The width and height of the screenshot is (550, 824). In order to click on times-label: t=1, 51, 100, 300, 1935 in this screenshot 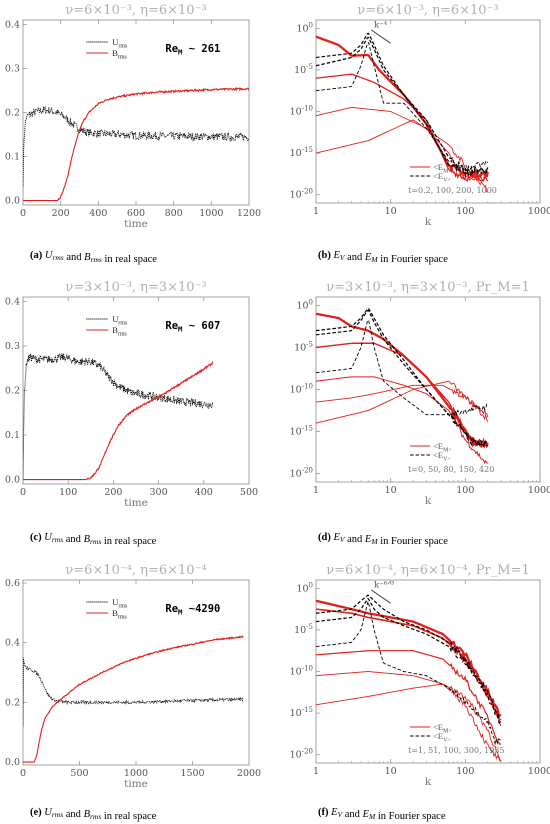, I will do `click(456, 750)`.